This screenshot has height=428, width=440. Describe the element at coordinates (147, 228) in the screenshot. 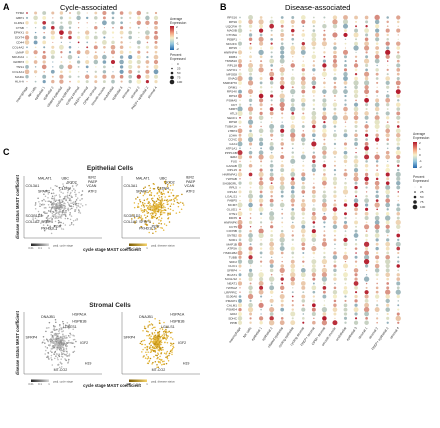

I see `gene-annotation: PKHD1L1` at that location.